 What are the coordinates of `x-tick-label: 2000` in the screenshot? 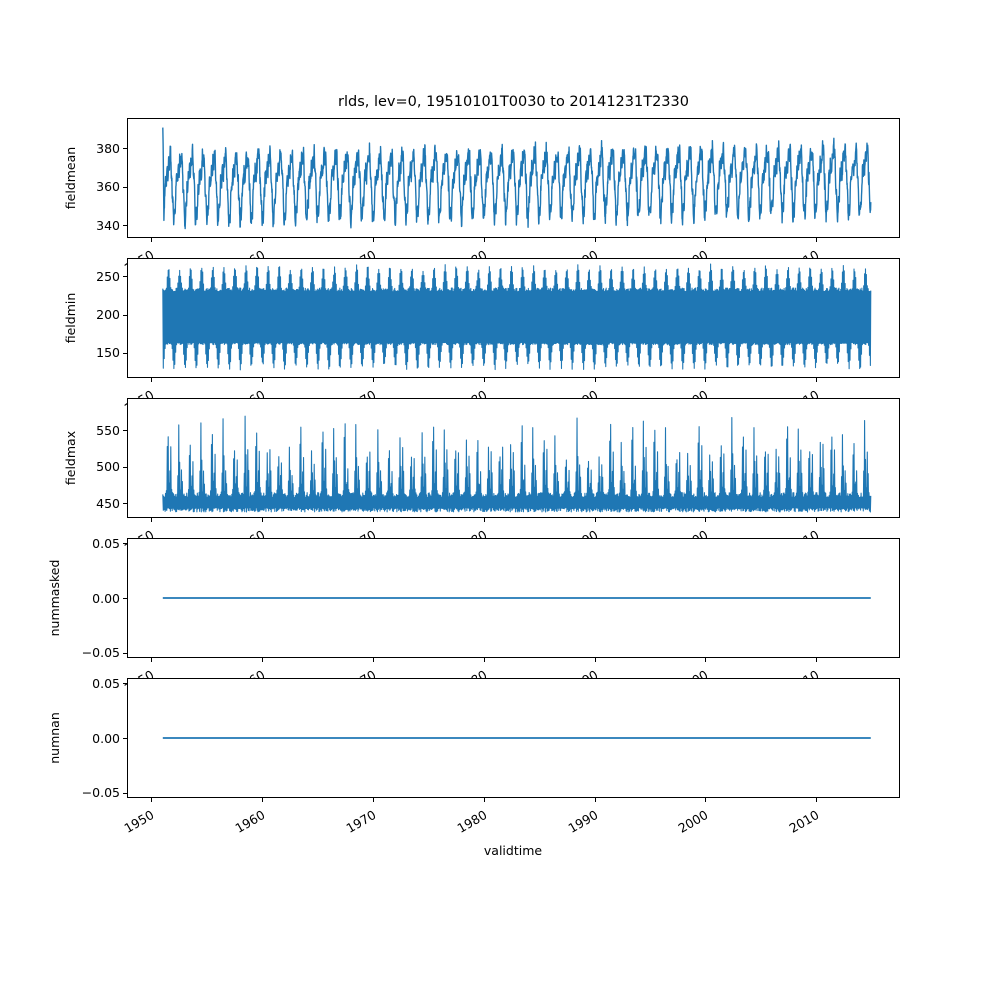 It's located at (693, 821).